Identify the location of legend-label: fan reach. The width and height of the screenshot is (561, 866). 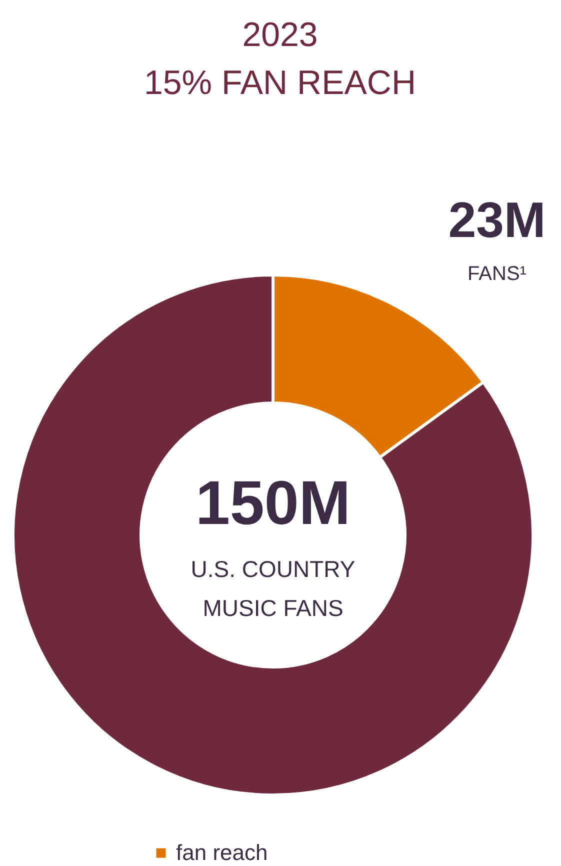
(222, 852).